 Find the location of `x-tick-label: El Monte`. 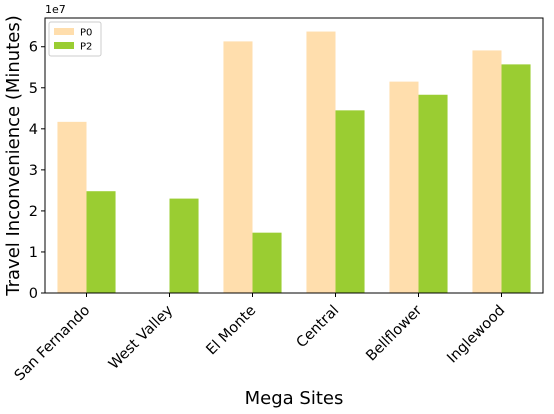

x-tick-label: El Monte is located at coordinates (231, 330).